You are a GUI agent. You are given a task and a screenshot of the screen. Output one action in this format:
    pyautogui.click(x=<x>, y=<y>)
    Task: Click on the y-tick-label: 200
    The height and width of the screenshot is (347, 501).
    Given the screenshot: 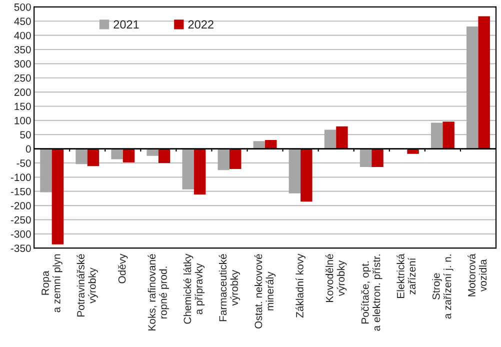 What is the action you would take?
    pyautogui.click(x=22, y=92)
    